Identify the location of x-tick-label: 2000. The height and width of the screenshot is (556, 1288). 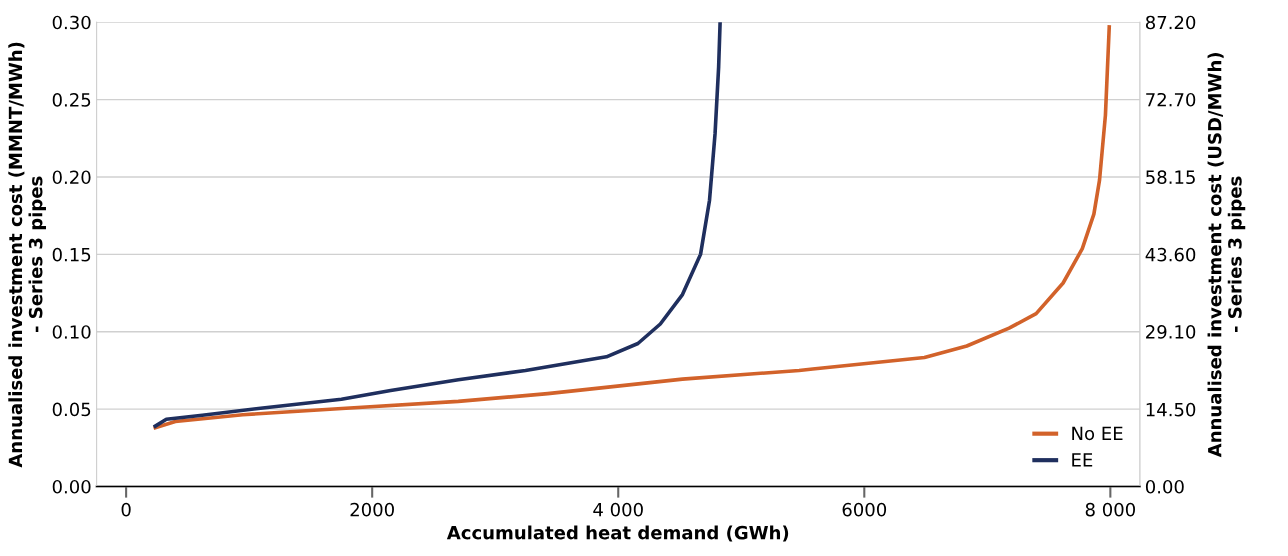
(372, 509).